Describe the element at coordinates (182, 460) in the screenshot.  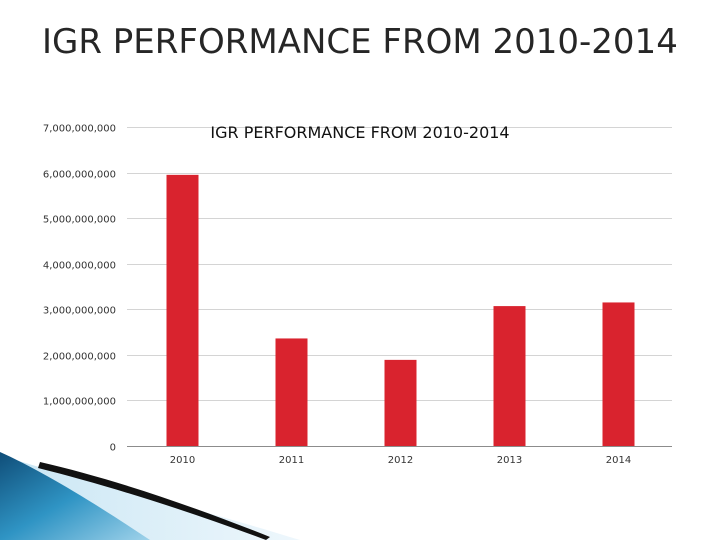
I see `x-tick-label: 2010` at that location.